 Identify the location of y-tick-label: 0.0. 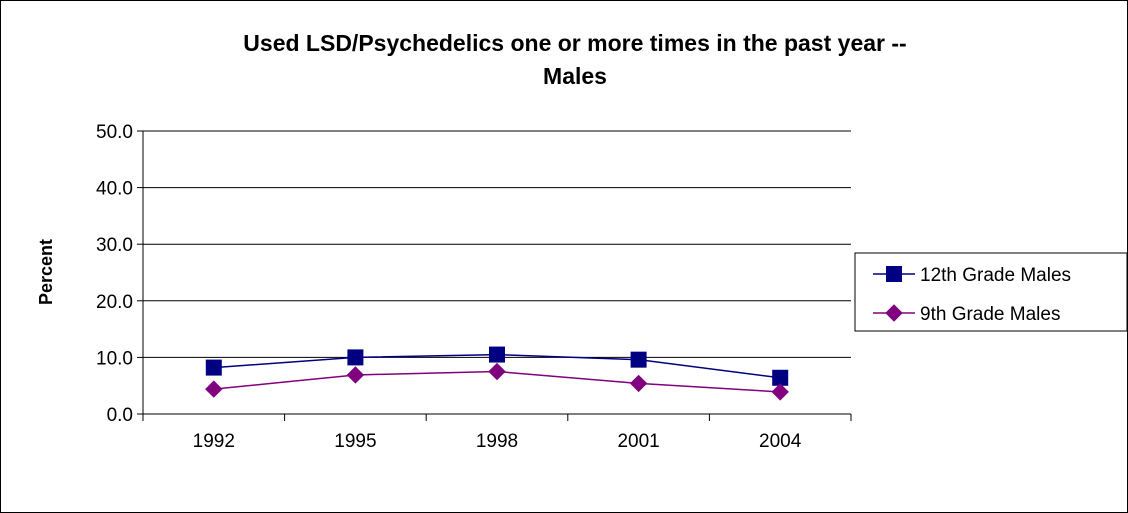
(120, 415).